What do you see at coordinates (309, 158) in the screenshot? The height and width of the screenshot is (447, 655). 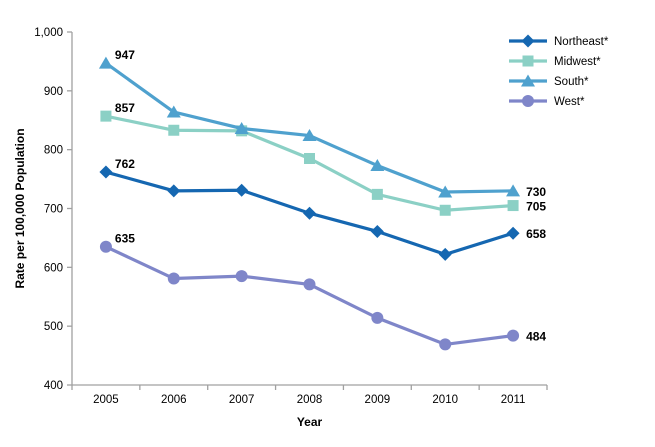 I see `marker-midwest-2008` at bounding box center [309, 158].